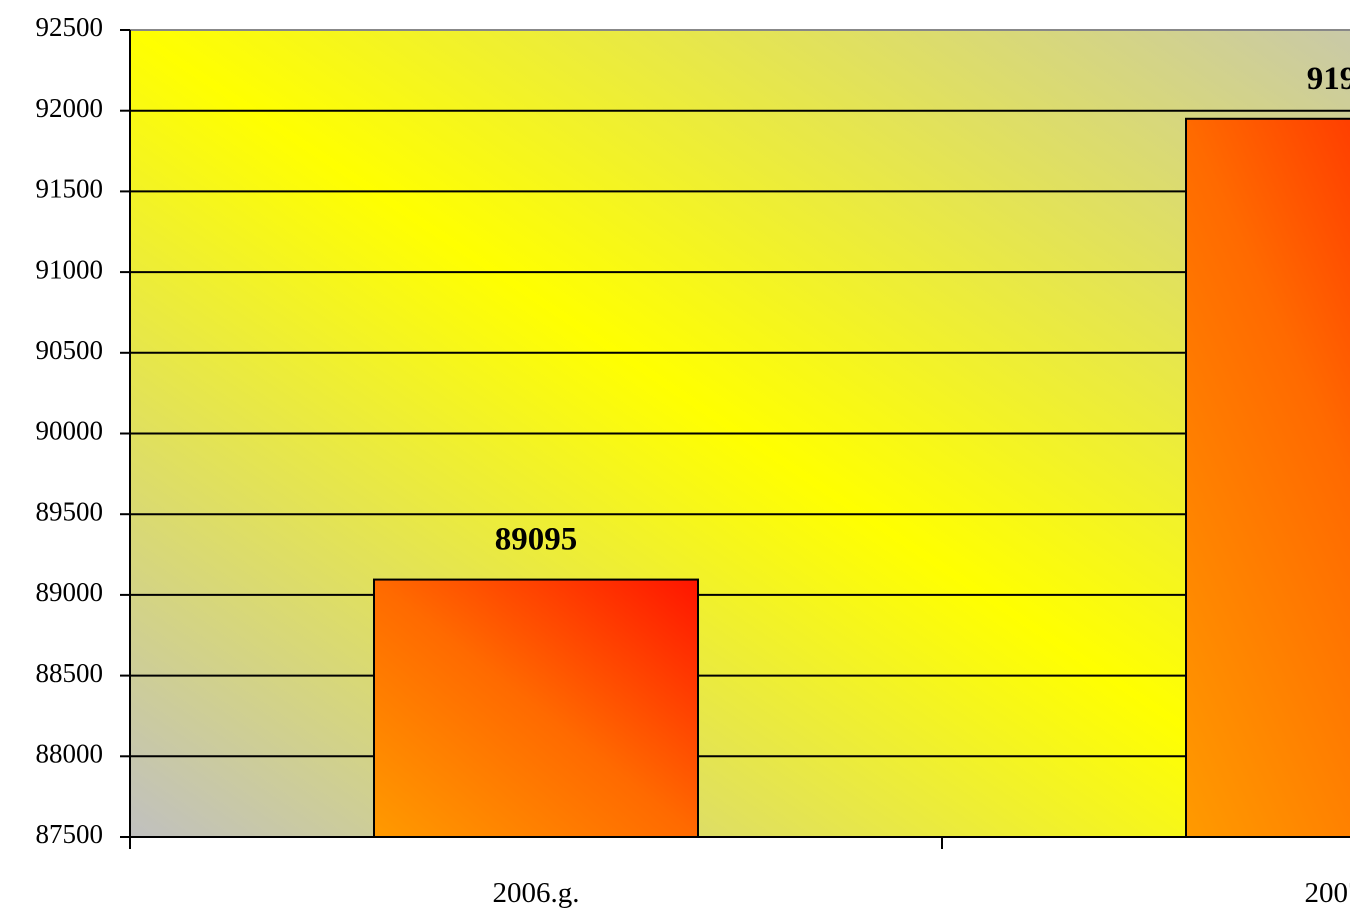 The image size is (1350, 913). What do you see at coordinates (70, 754) in the screenshot?
I see `y-tick-label: 88000` at bounding box center [70, 754].